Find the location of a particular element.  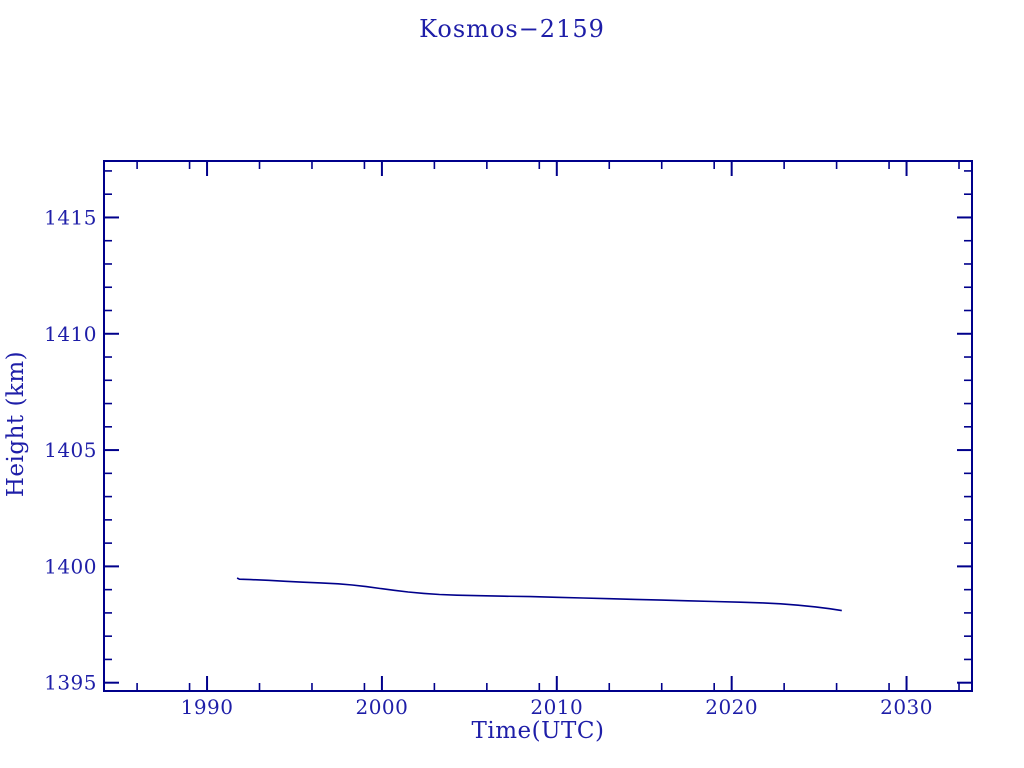

x-tick-label: 2000 is located at coordinates (381, 707).